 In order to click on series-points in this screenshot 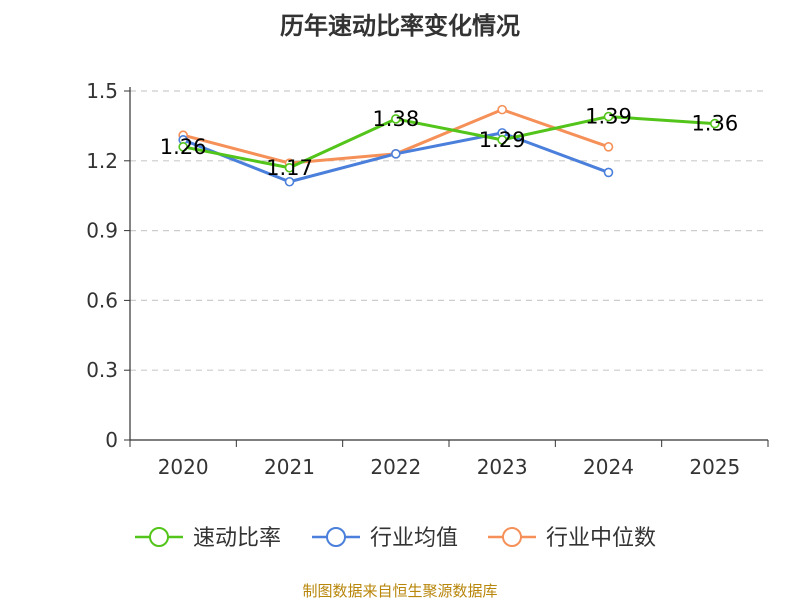, I will do `click(449, 145)`.